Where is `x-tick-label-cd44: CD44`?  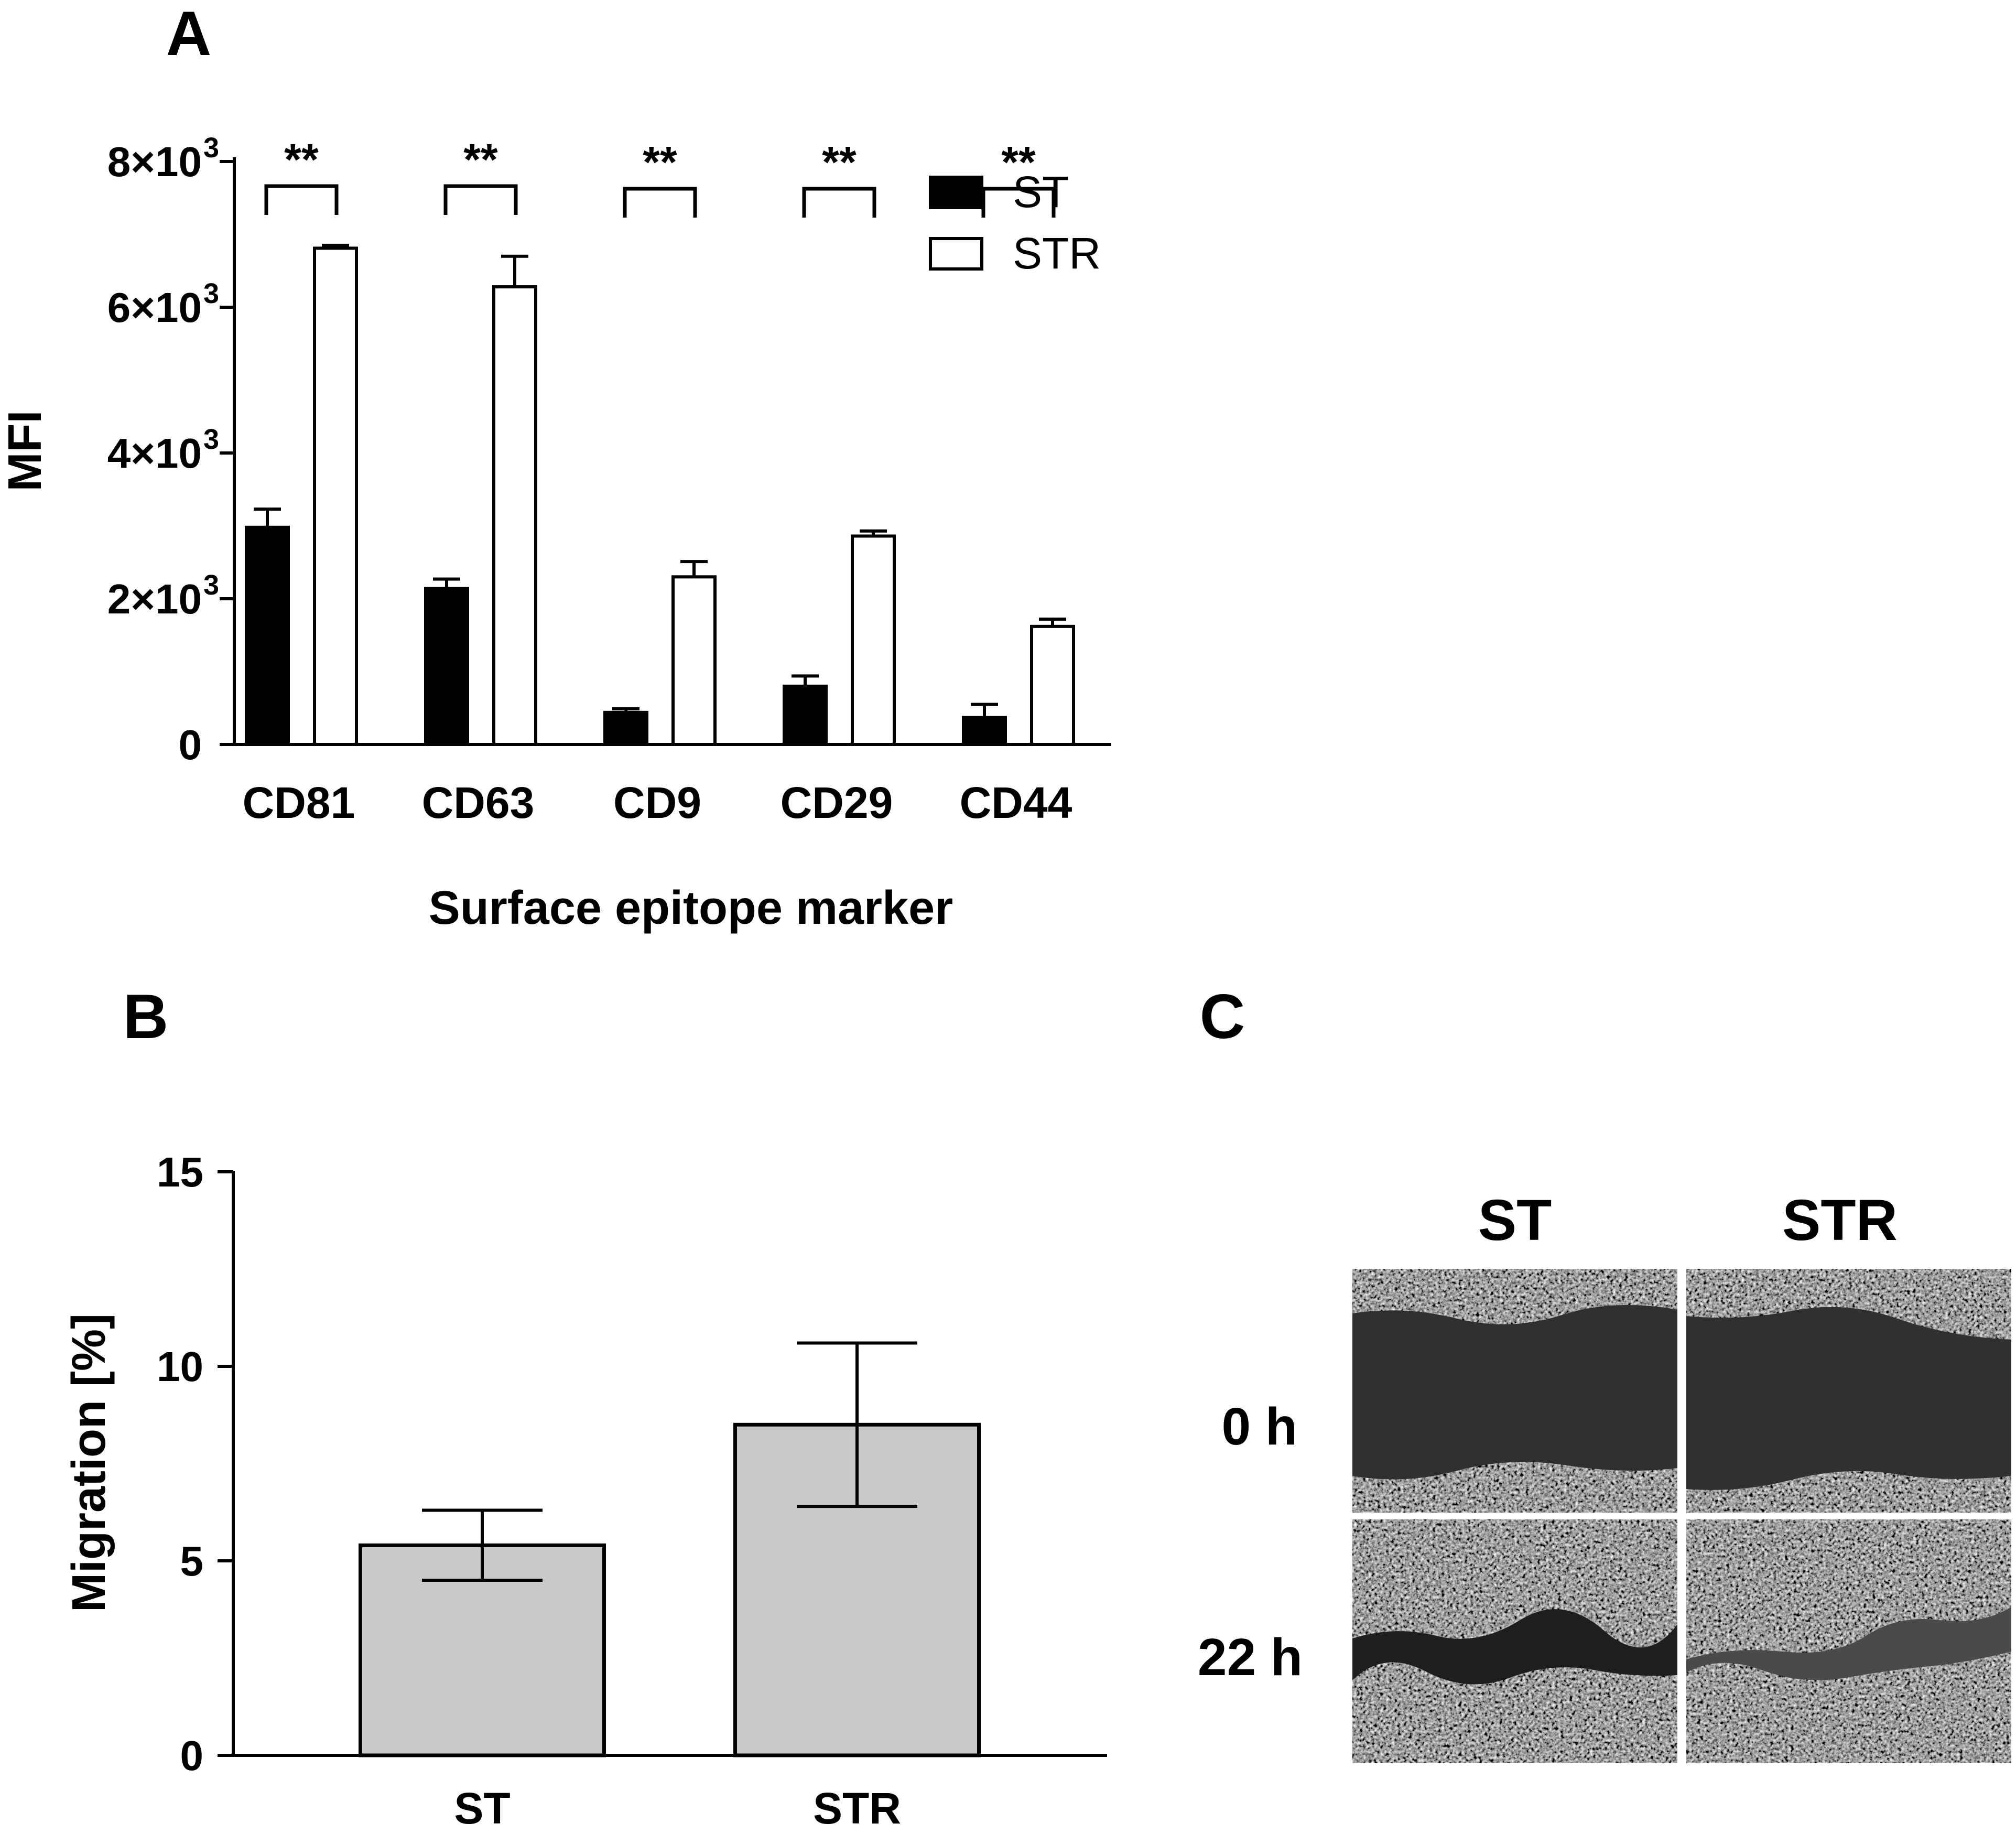
x-tick-label-cd44: CD44 is located at coordinates (1016, 803).